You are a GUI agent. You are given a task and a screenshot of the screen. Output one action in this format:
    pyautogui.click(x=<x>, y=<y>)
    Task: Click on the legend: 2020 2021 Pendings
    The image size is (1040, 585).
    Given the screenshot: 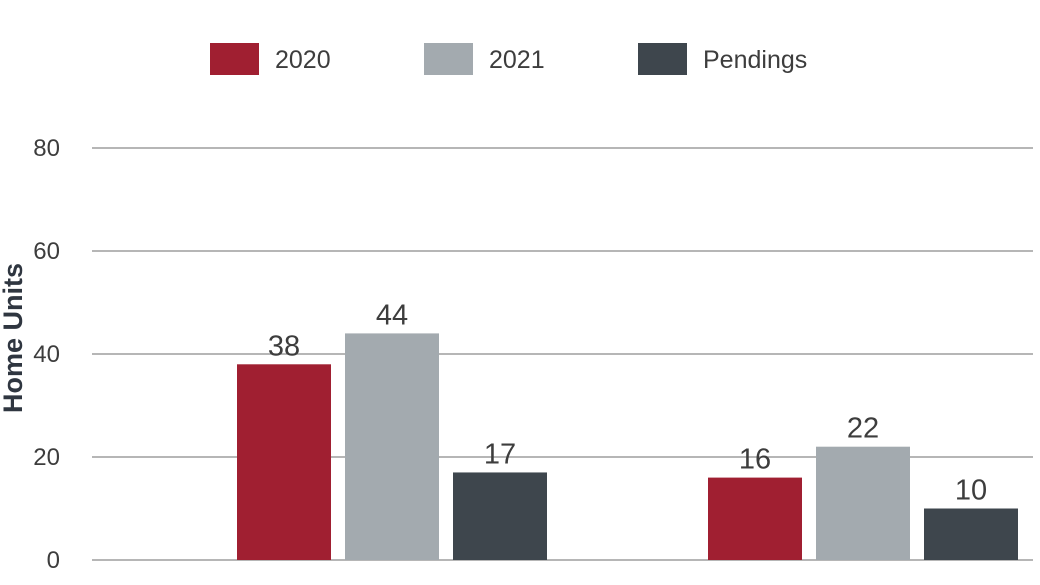 What is the action you would take?
    pyautogui.click(x=508, y=59)
    